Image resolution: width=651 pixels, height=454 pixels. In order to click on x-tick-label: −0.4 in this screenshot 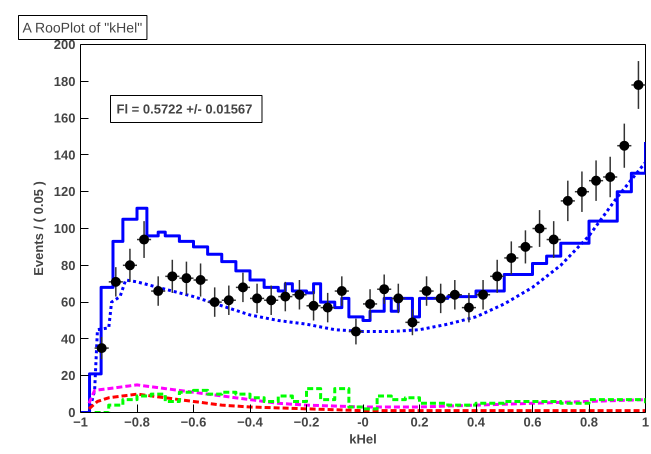, I will do `click(250, 422)`.